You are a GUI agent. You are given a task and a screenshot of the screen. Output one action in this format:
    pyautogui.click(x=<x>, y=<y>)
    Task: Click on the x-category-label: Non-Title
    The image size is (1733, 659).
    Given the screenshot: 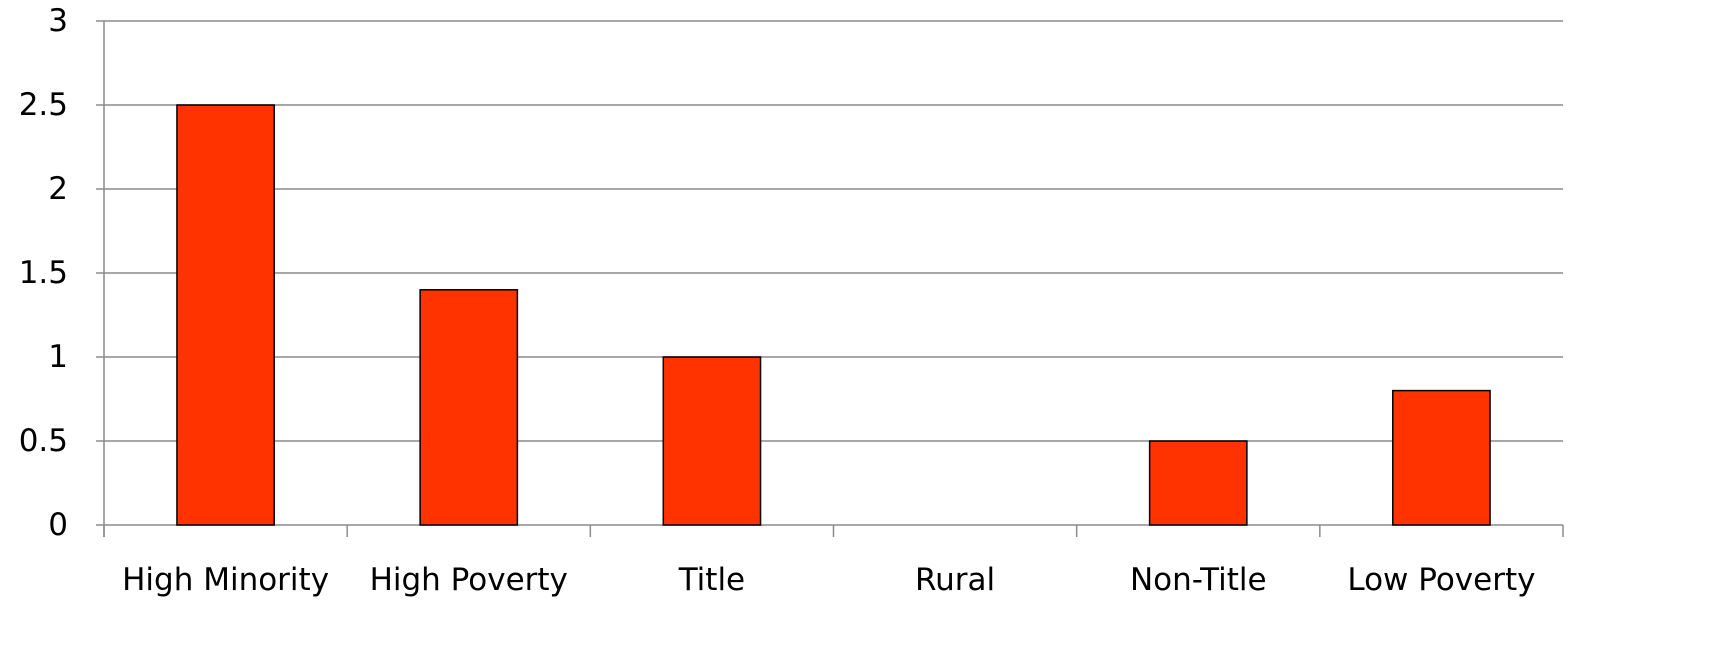 What is the action you would take?
    pyautogui.click(x=1198, y=580)
    